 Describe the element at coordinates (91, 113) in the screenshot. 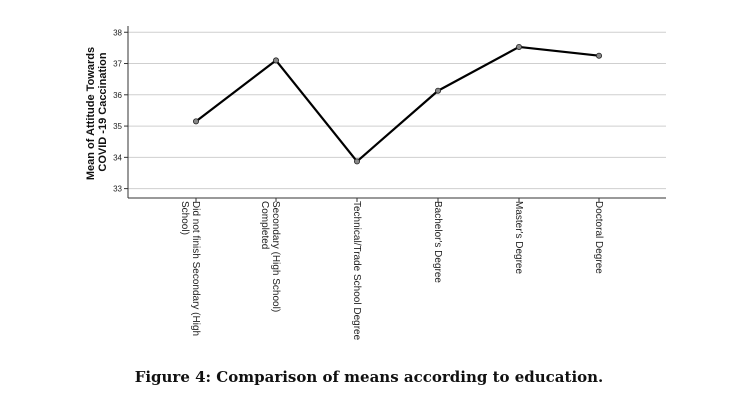

I see `y-axis-label-line-1: Mean of Attitude Towards` at that location.